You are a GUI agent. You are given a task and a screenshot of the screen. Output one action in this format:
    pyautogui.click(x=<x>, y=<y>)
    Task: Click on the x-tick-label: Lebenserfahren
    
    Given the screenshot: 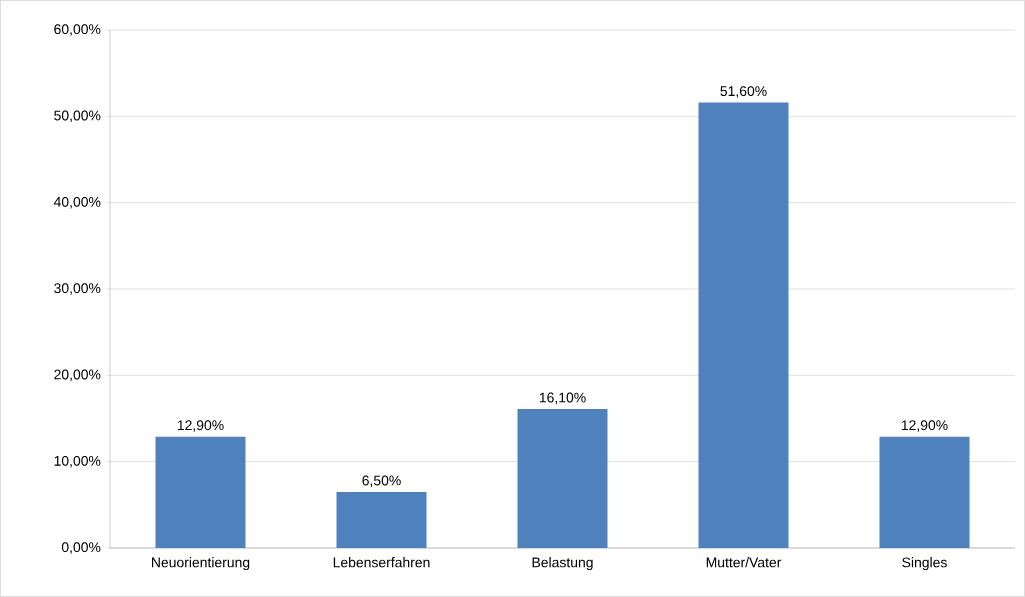 What is the action you would take?
    pyautogui.click(x=381, y=562)
    